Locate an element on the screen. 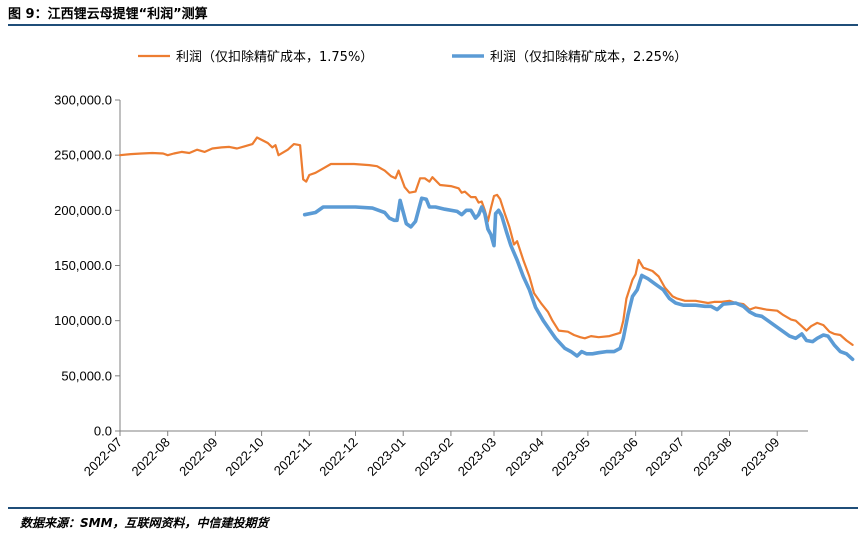  x-tick-label: 2023-09 is located at coordinates (760, 457).